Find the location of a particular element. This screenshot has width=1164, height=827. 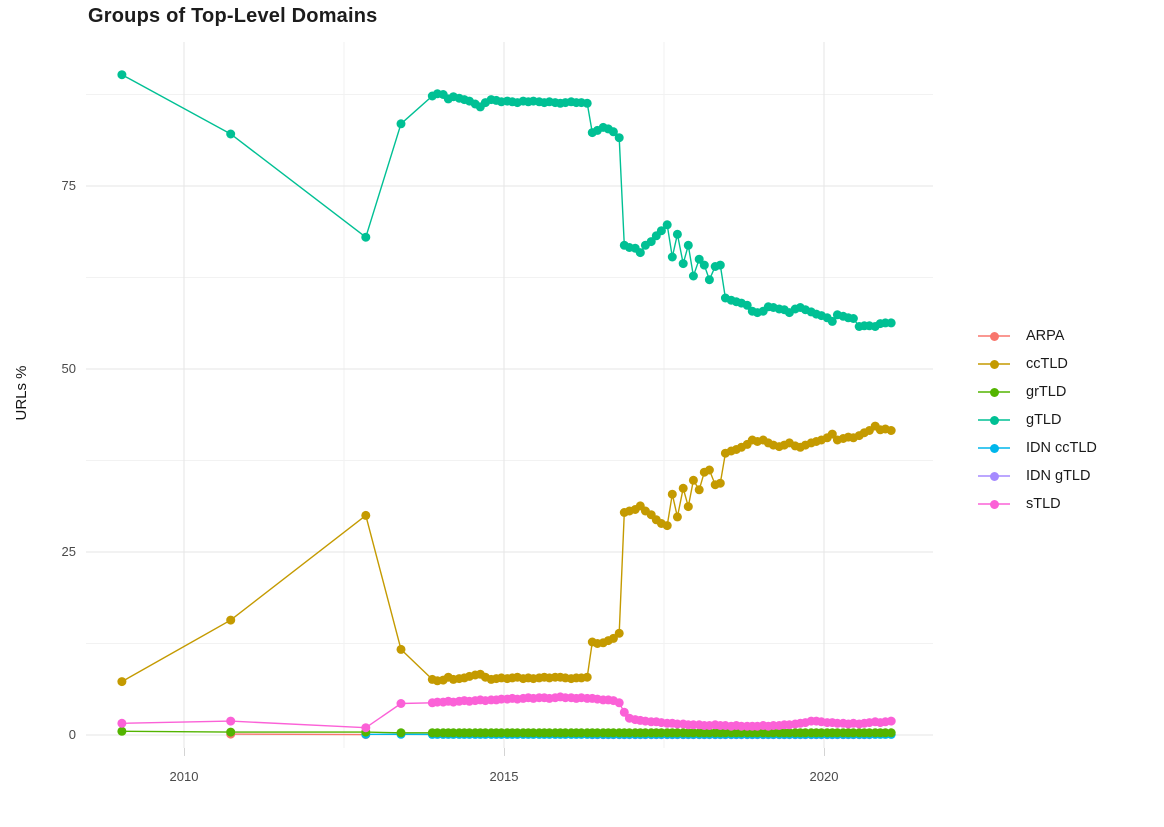

legend-item-grtld: grTLD is located at coordinates (1037, 392).